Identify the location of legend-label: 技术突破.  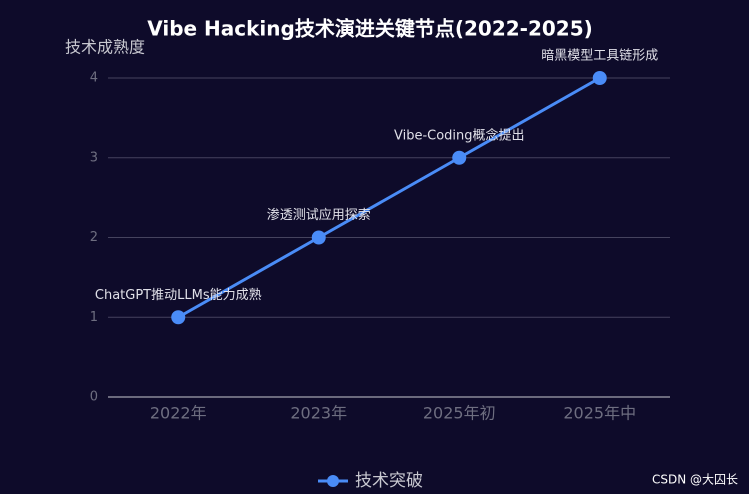
(389, 481).